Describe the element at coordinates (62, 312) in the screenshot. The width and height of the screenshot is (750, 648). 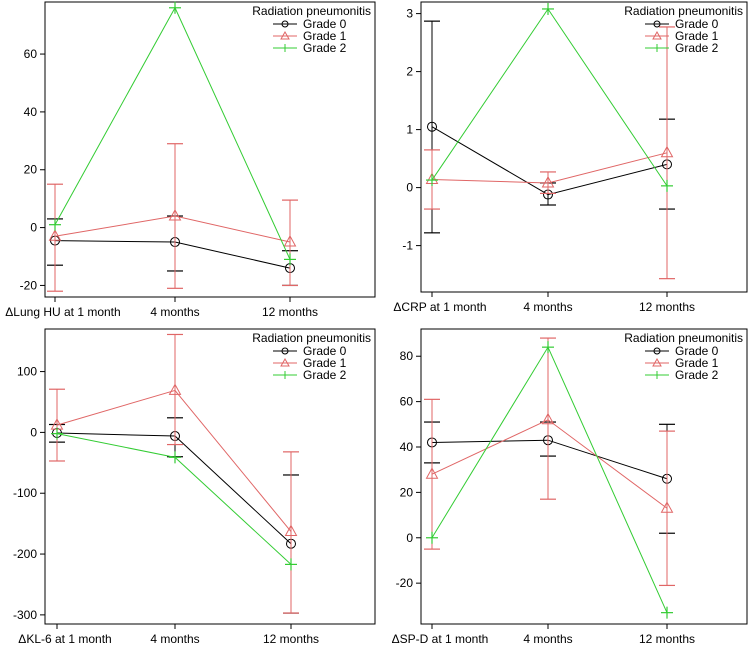
I see `x-tick-label: ΔLung HU at 1 month` at that location.